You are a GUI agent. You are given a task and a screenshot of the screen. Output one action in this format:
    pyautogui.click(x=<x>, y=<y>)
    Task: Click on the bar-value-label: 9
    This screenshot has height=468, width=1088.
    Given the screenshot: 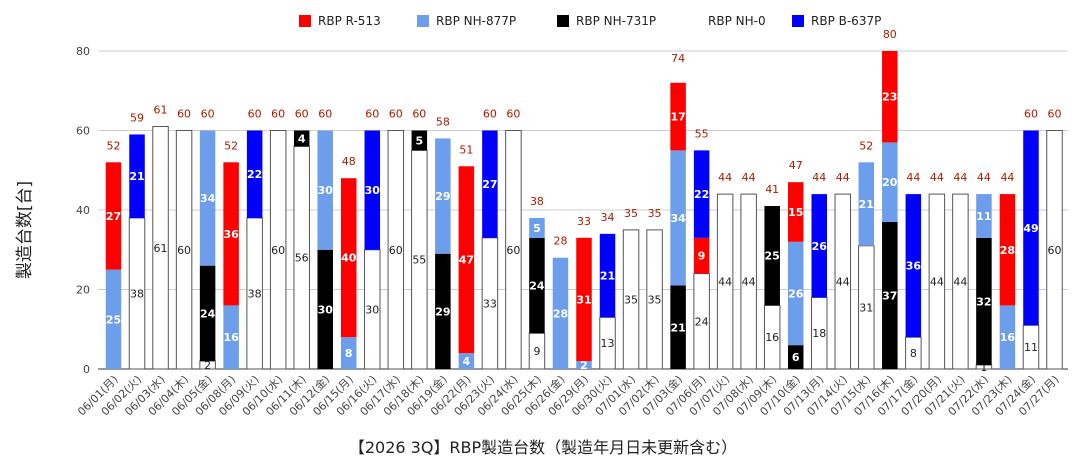 What is the action you would take?
    pyautogui.click(x=702, y=256)
    